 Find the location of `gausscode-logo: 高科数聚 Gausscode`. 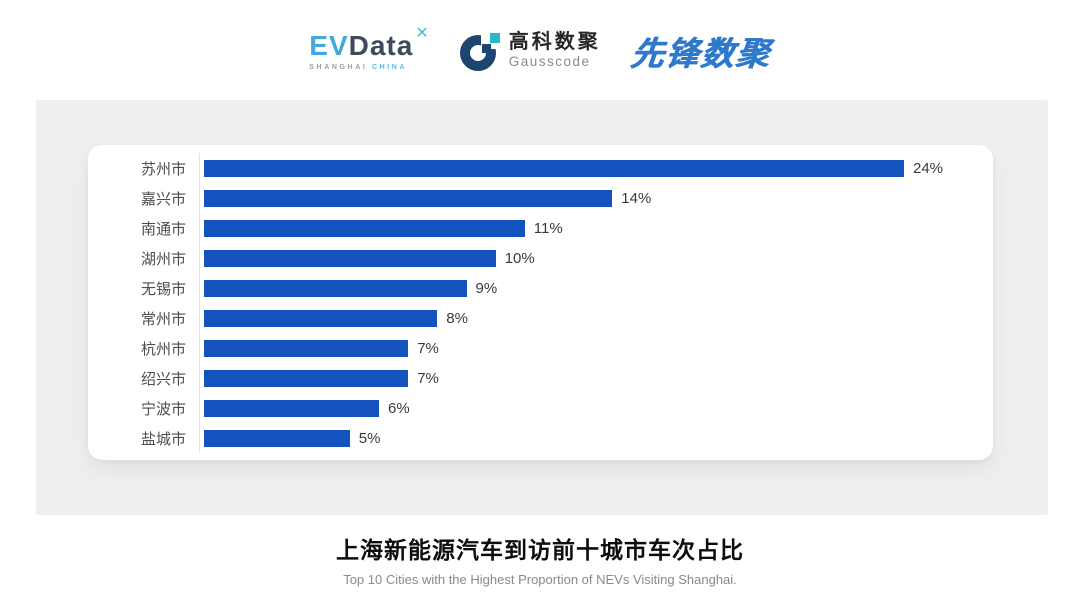

gausscode-logo: 高科数聚 Gausscode is located at coordinates (530, 51).